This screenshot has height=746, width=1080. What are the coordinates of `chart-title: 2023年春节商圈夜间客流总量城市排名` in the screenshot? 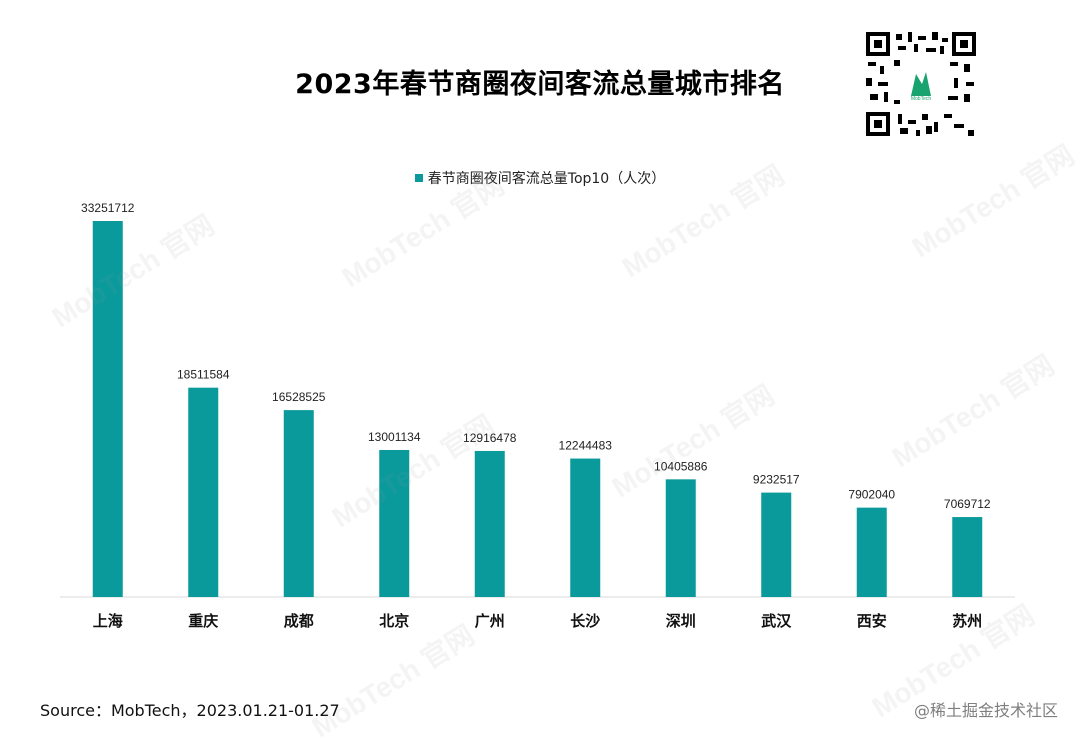 It's located at (540, 84).